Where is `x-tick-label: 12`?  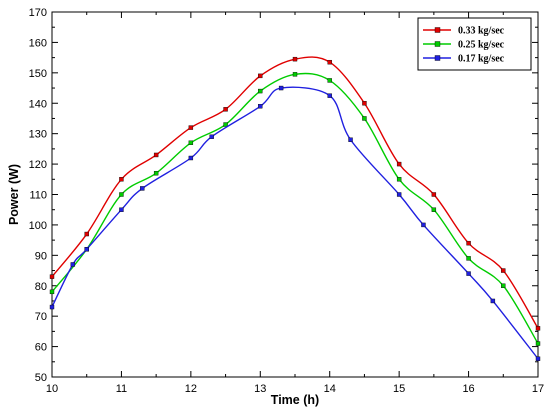
x-tick-label: 12 is located at coordinates (191, 389).